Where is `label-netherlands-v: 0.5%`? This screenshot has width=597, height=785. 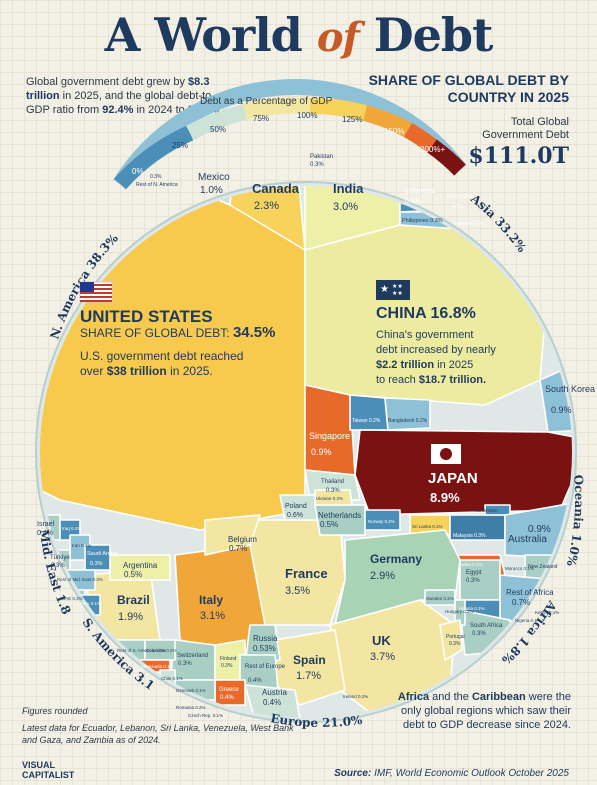
label-netherlands-v: 0.5% is located at coordinates (329, 524).